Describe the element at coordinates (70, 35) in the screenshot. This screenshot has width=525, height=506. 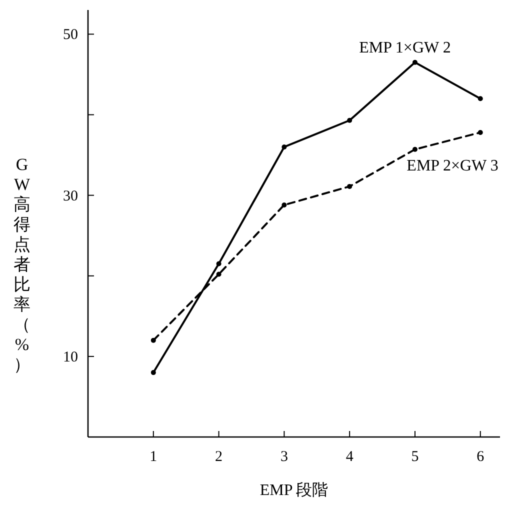
I see `y-tick-label: 50` at that location.